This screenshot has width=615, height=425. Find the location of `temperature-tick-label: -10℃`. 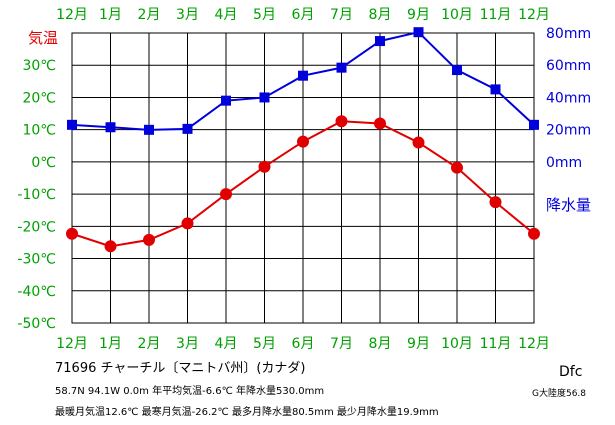

temperature-tick-label: -10℃ is located at coordinates (36, 195).